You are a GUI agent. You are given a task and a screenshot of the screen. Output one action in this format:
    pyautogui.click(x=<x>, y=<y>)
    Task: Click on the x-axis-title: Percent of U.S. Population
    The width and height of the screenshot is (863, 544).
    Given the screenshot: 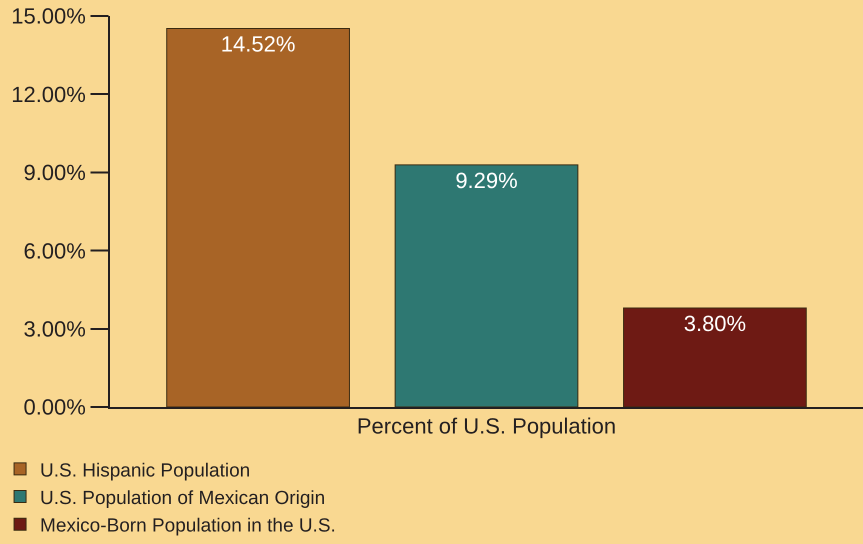 What is the action you would take?
    pyautogui.click(x=486, y=426)
    